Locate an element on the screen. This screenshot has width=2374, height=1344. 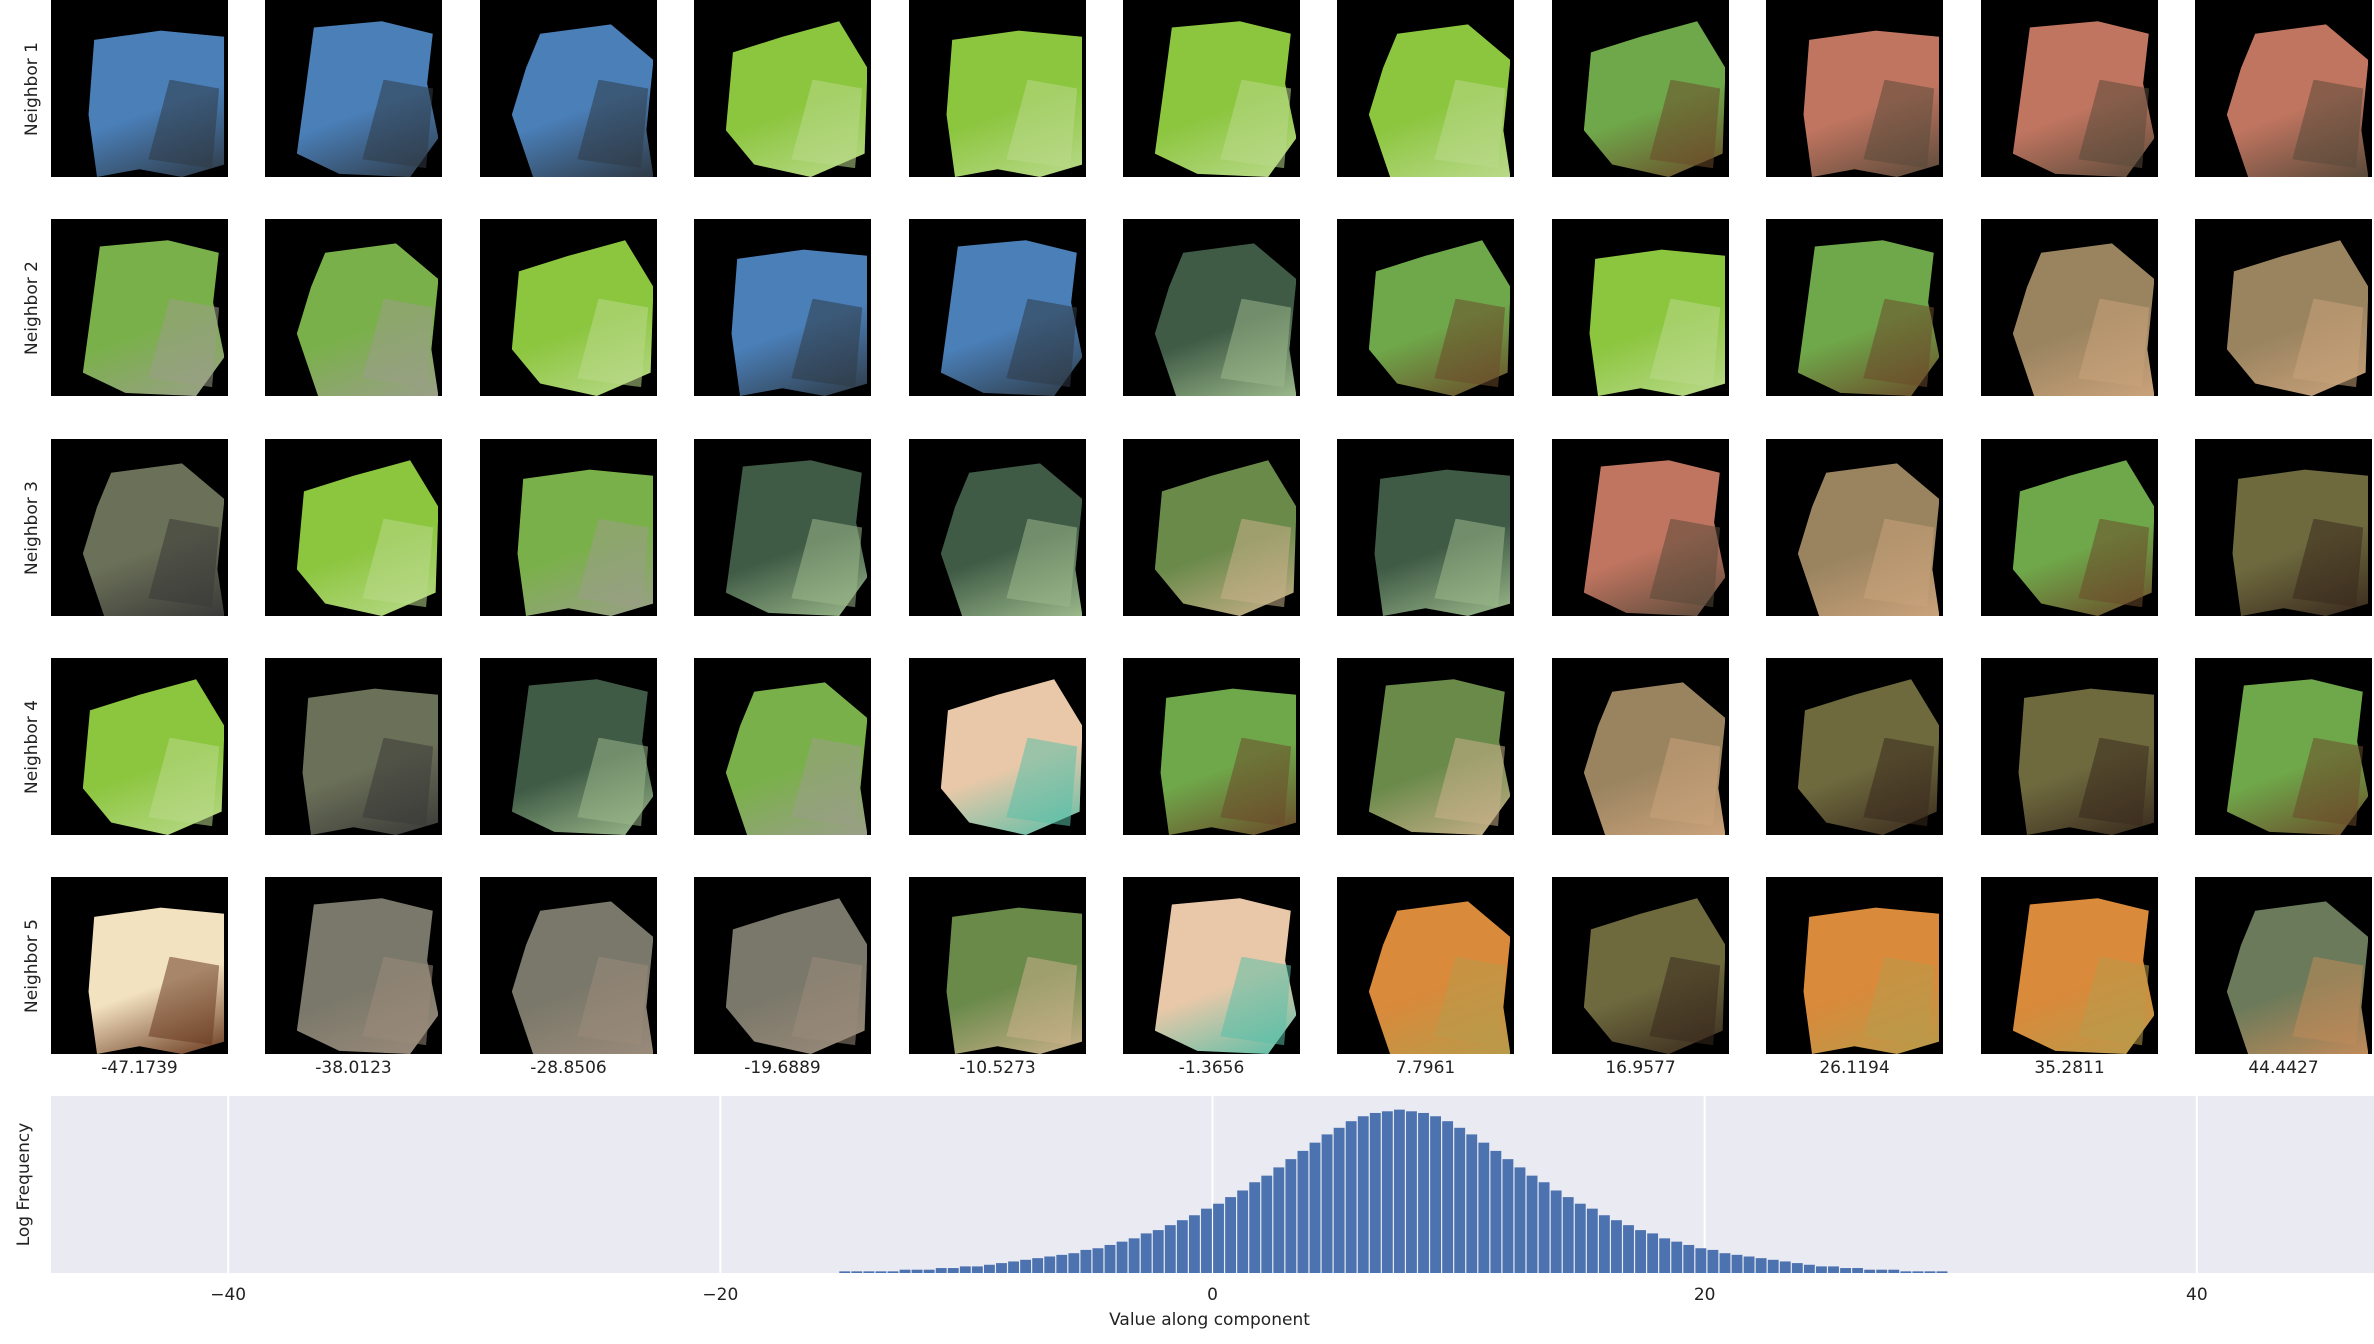
column-value-label: 7.7961 is located at coordinates (1425, 1068).